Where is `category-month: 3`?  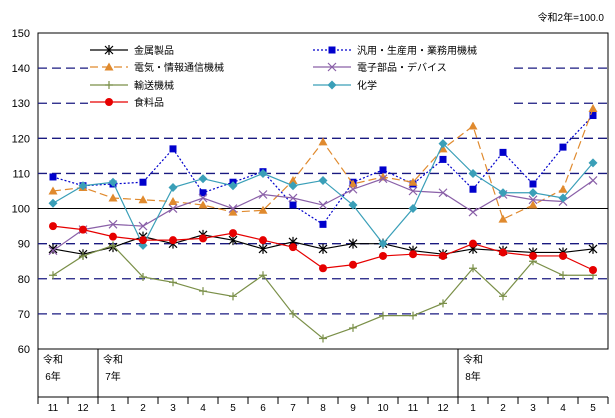
category-month: 3 is located at coordinates (533, 408).